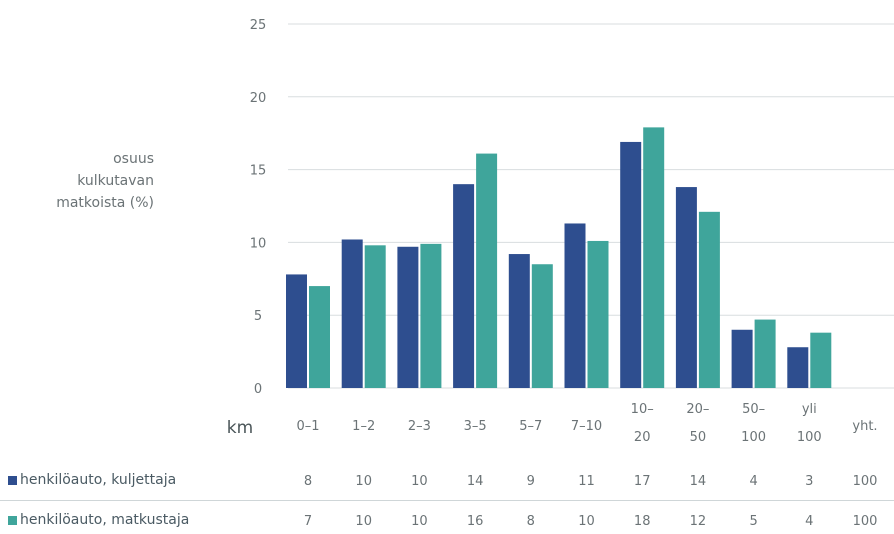  What do you see at coordinates (865, 521) in the screenshot?
I see `table-cell-passenger: 100` at bounding box center [865, 521].